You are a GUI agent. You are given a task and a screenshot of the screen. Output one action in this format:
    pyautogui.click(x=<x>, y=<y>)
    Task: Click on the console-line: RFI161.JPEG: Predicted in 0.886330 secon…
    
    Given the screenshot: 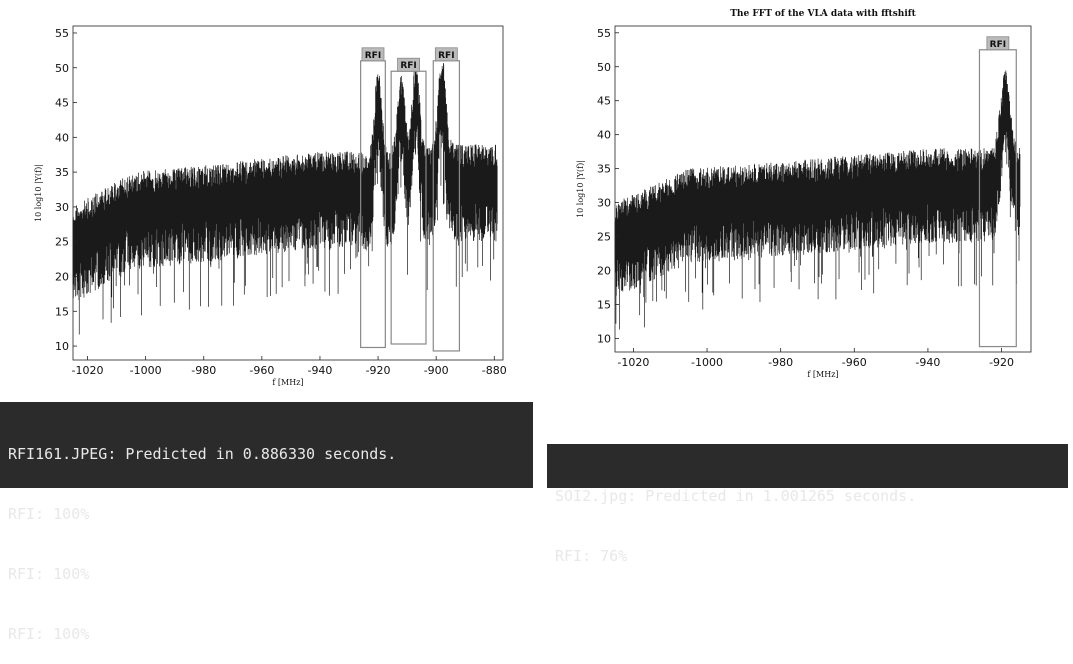 What is the action you would take?
    pyautogui.click(x=202, y=454)
    